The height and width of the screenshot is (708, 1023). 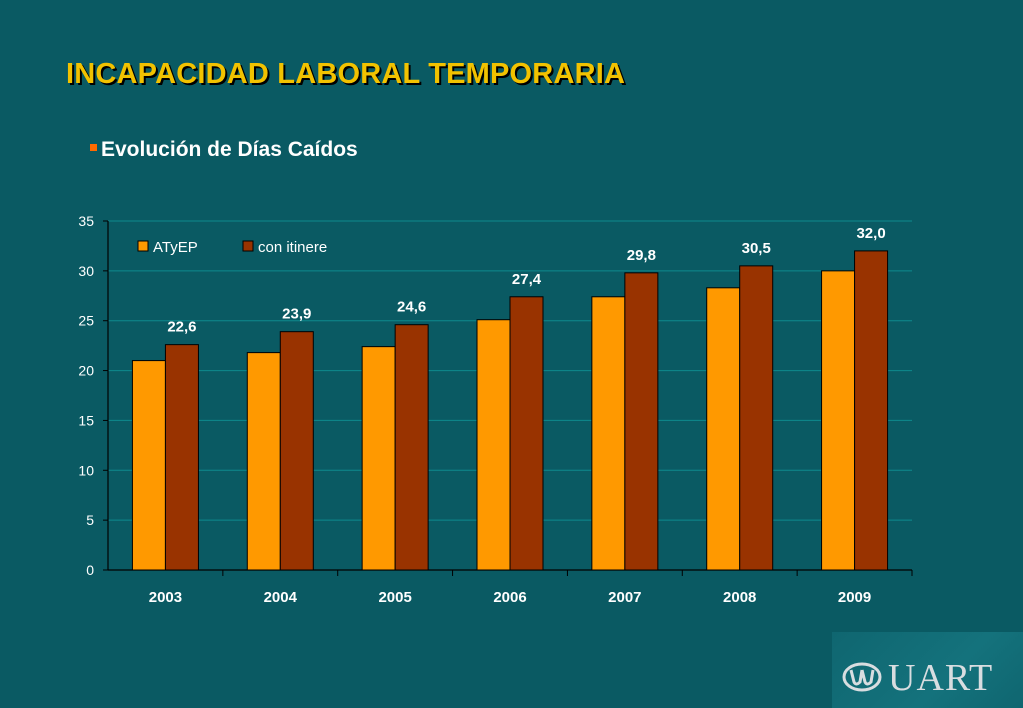 What do you see at coordinates (941, 678) in the screenshot?
I see `logo-text: UART` at bounding box center [941, 678].